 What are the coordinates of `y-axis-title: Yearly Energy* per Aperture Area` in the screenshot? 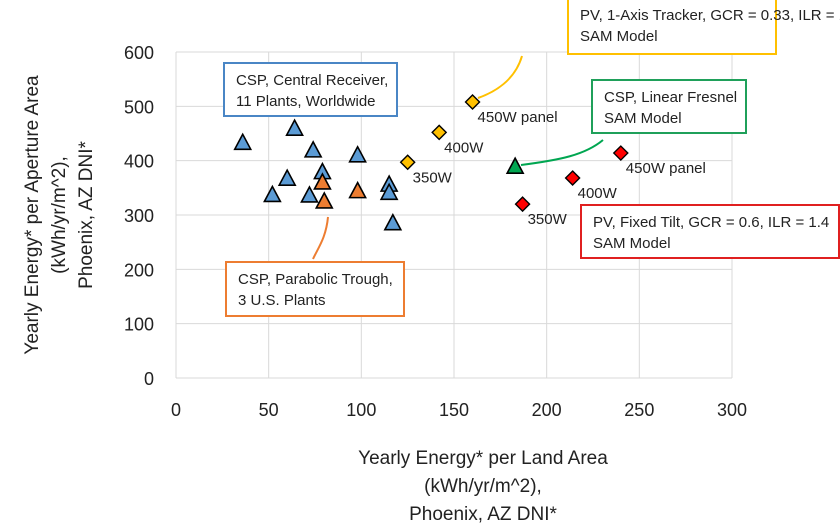 It's located at (32, 215).